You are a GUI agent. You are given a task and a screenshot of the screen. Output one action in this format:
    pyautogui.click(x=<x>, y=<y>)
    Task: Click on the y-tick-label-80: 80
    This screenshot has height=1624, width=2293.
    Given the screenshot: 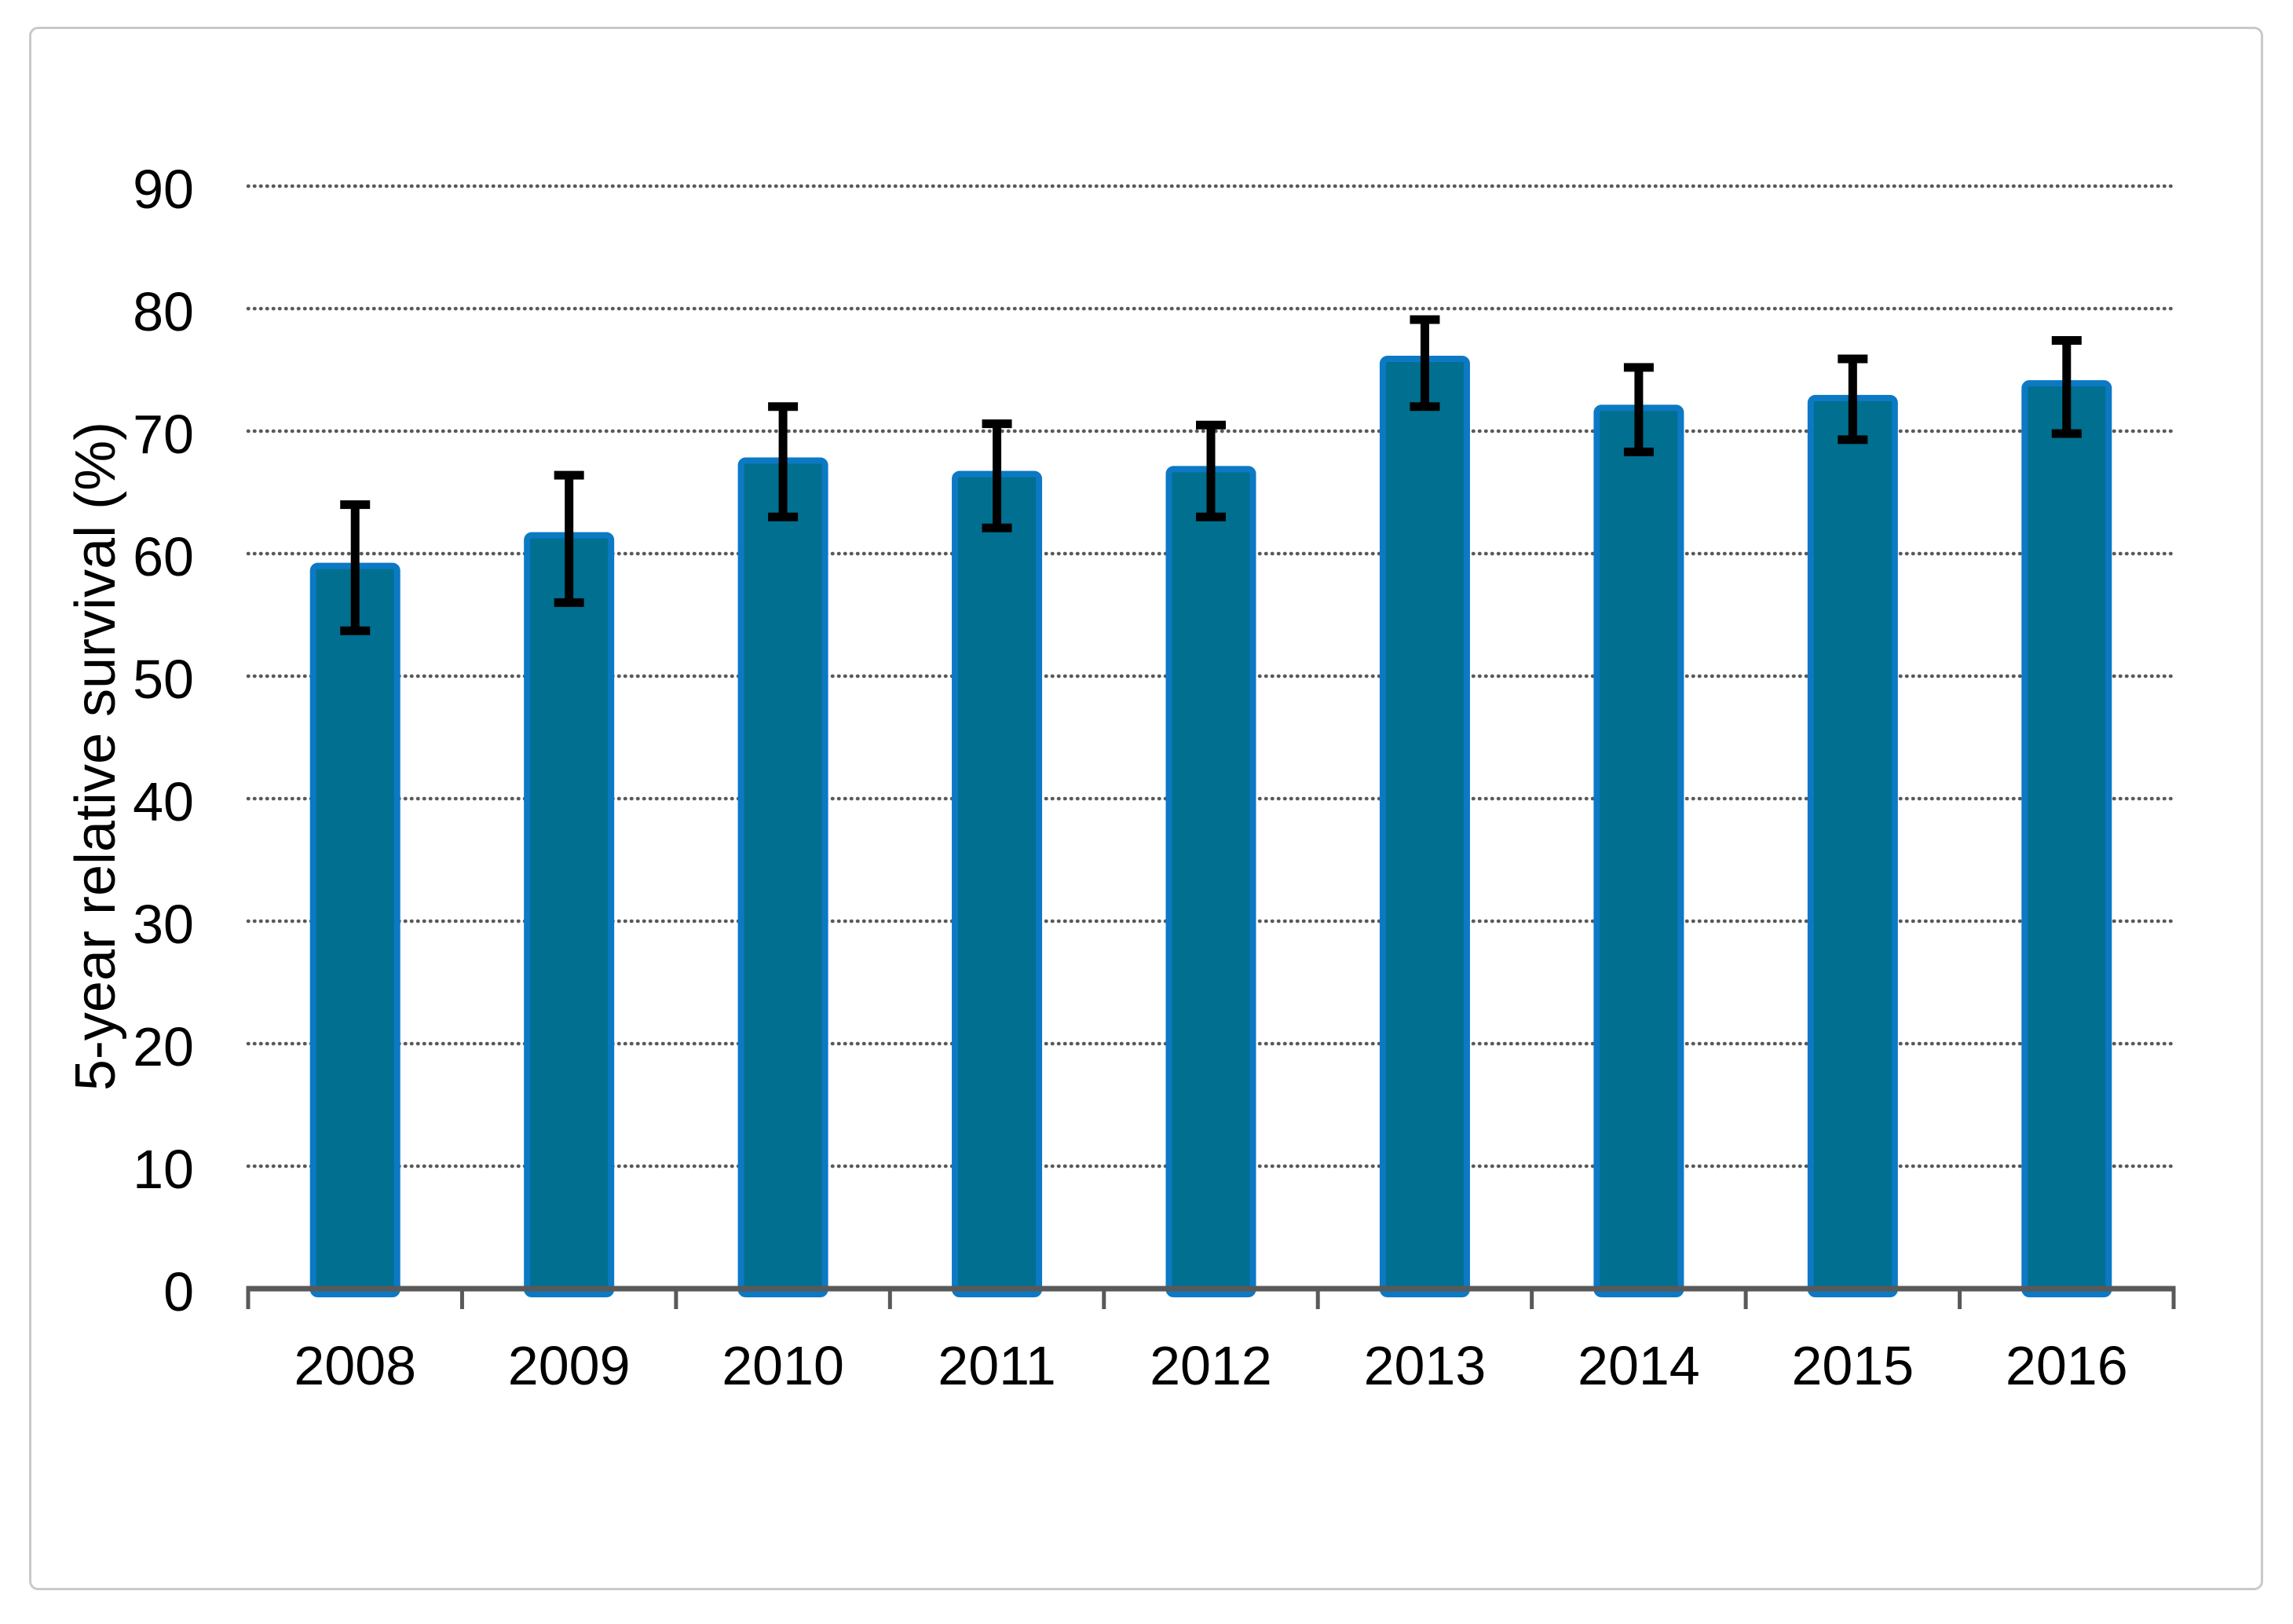 What is the action you would take?
    pyautogui.click(x=163, y=311)
    